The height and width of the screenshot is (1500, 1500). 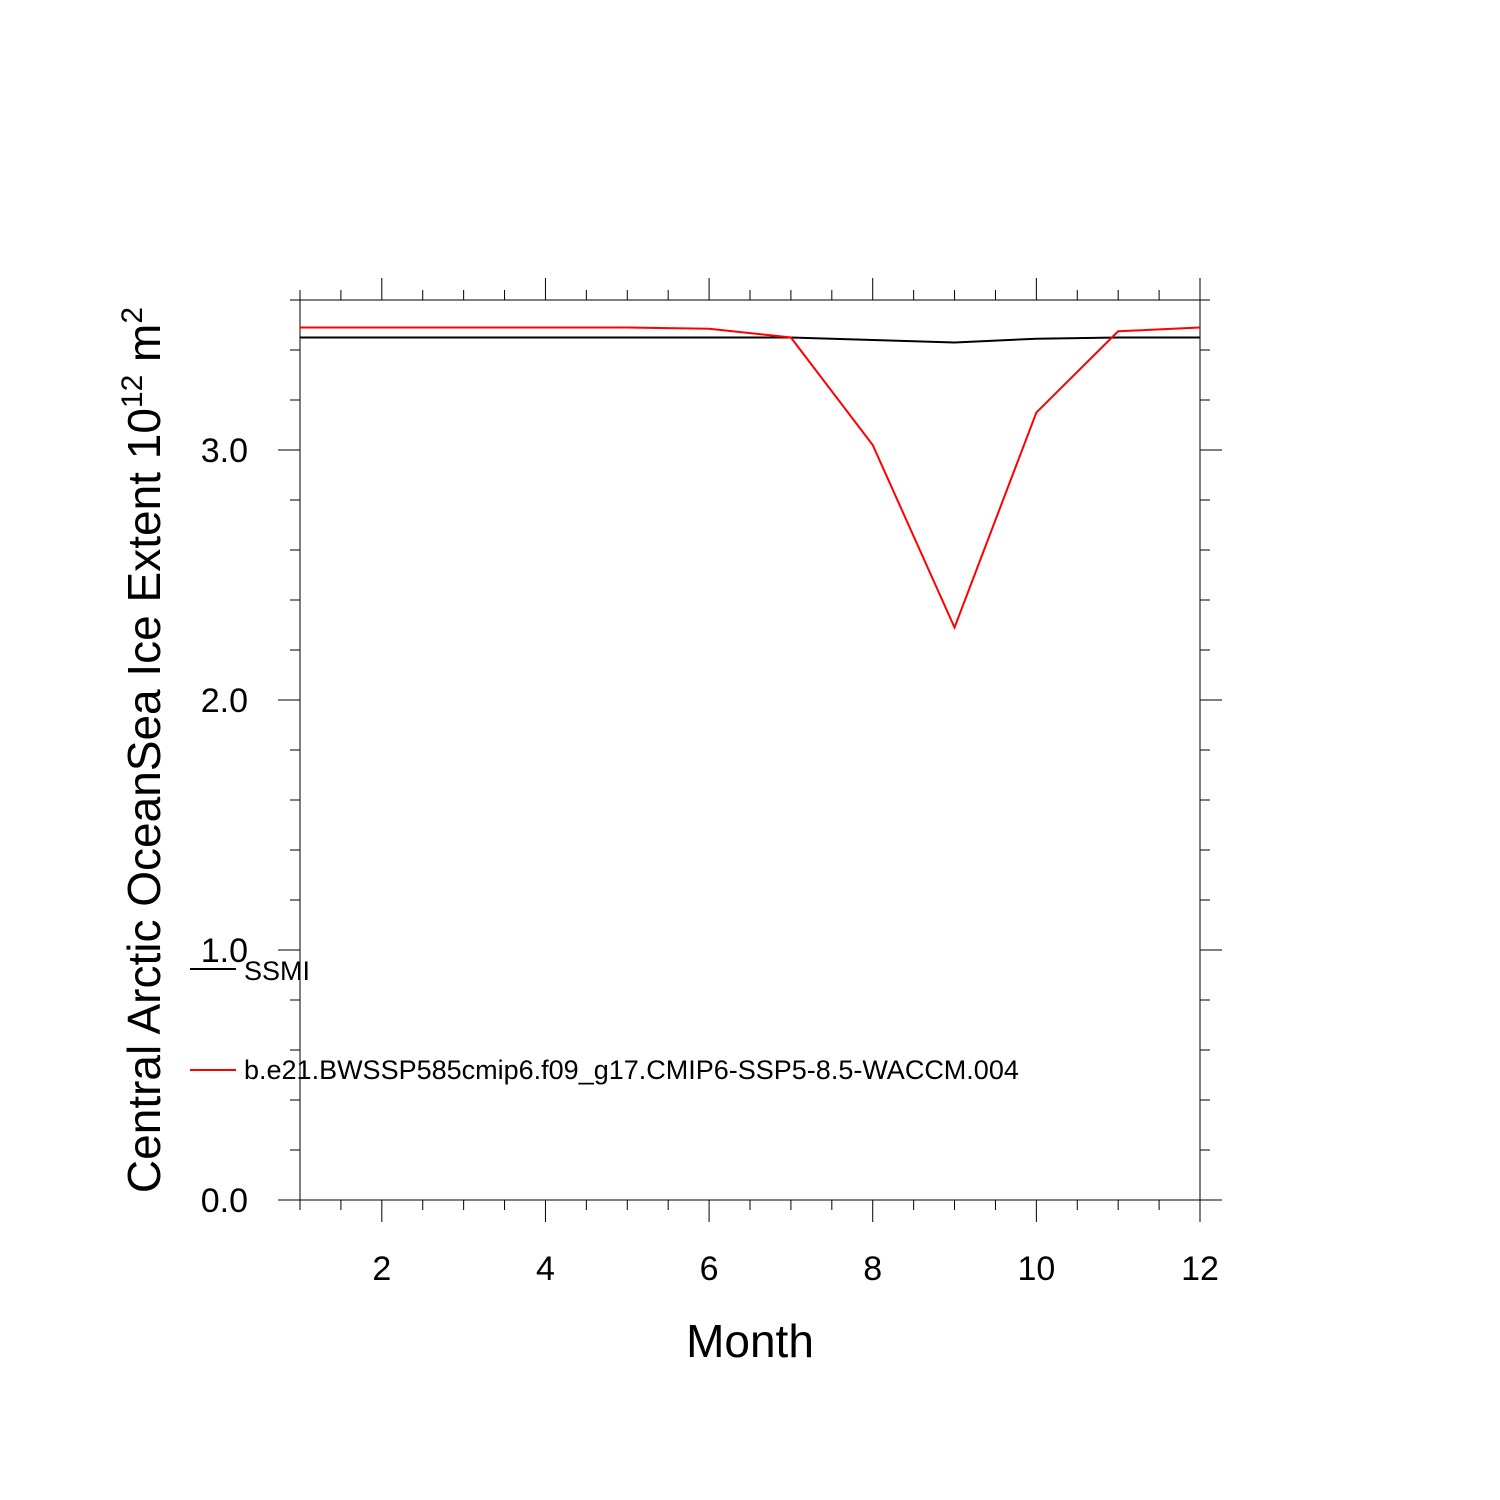 I want to click on x-axis-title: Month, so click(x=750, y=1341).